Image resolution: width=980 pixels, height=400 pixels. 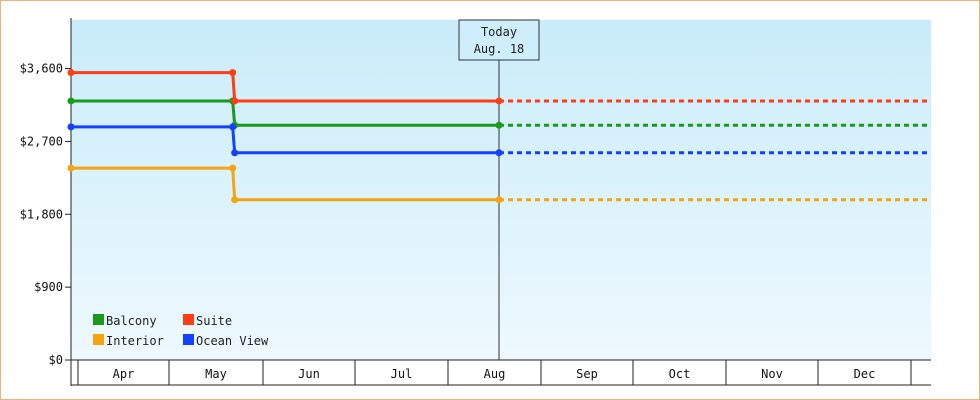 I want to click on series-line-balcony, so click(x=285, y=113).